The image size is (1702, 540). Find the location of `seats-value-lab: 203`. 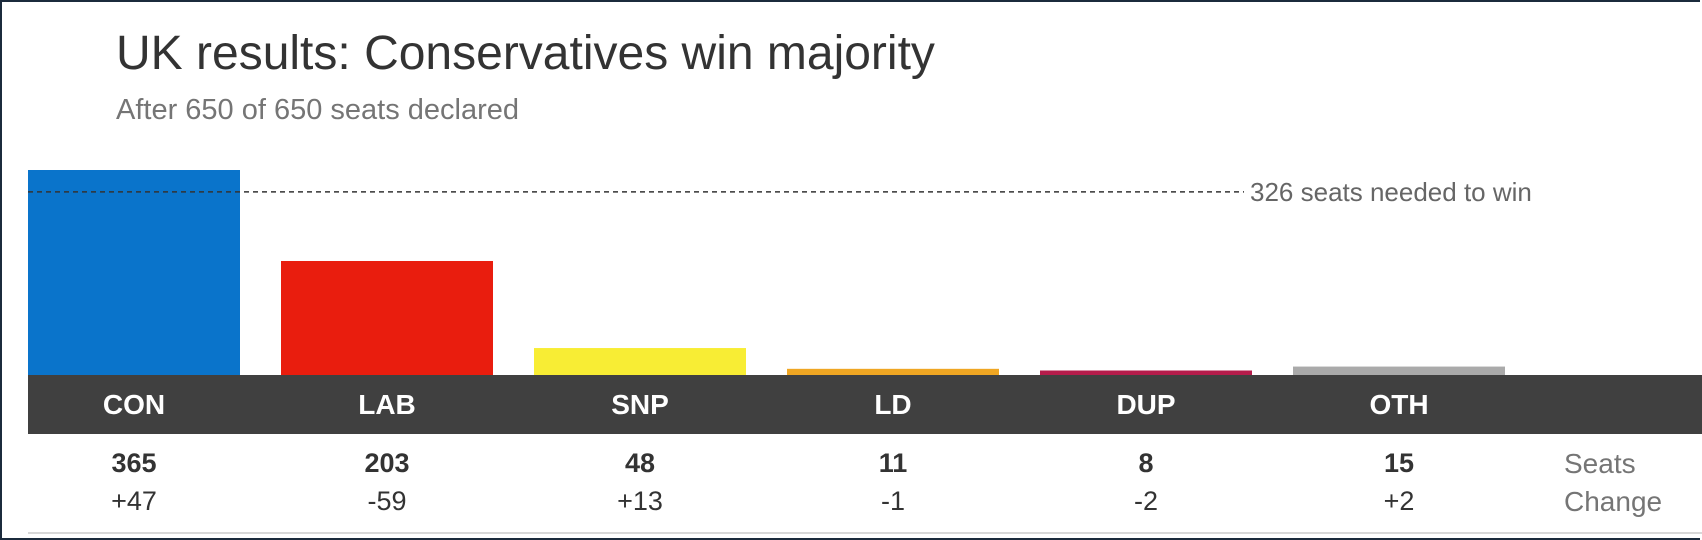

seats-value-lab: 203 is located at coordinates (387, 463).